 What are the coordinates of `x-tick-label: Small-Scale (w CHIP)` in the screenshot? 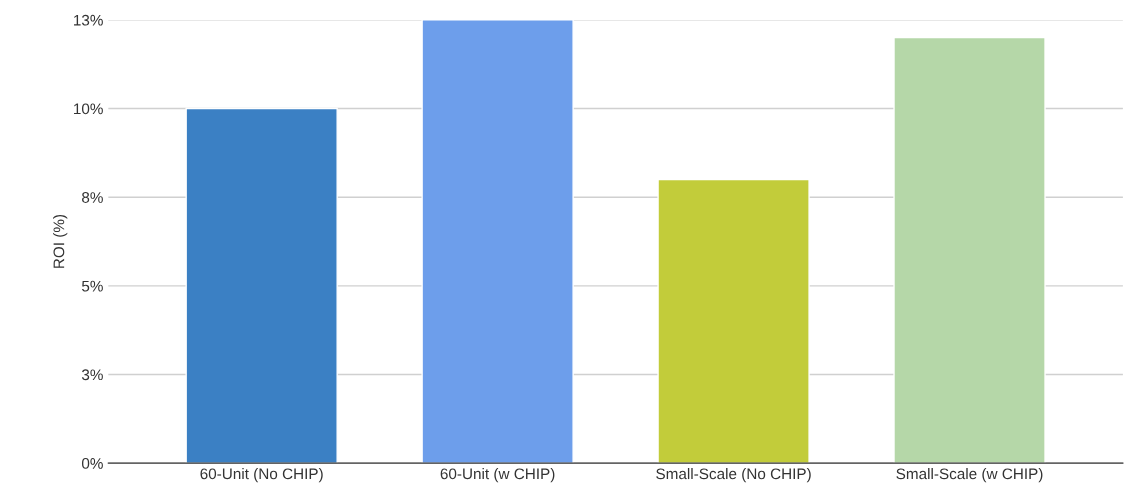 It's located at (969, 475).